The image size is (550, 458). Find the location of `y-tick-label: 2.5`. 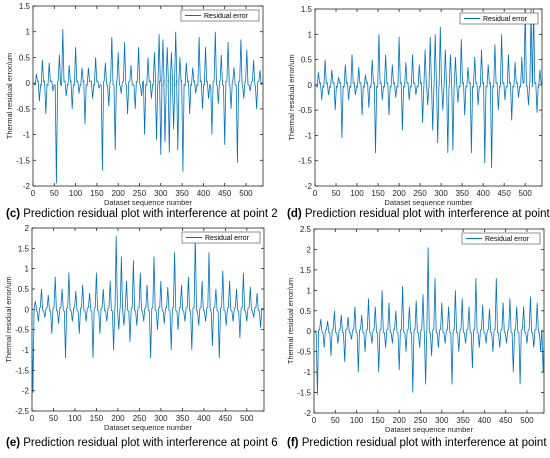

y-tick-label: 2.5 is located at coordinates (306, 229).